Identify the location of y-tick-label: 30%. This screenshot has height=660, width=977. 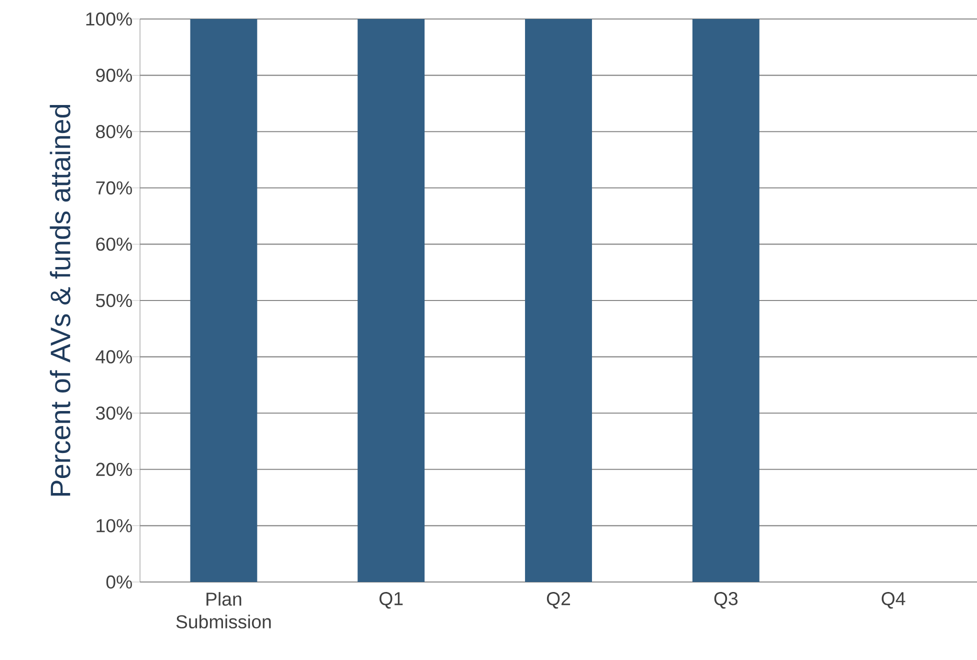
(114, 413).